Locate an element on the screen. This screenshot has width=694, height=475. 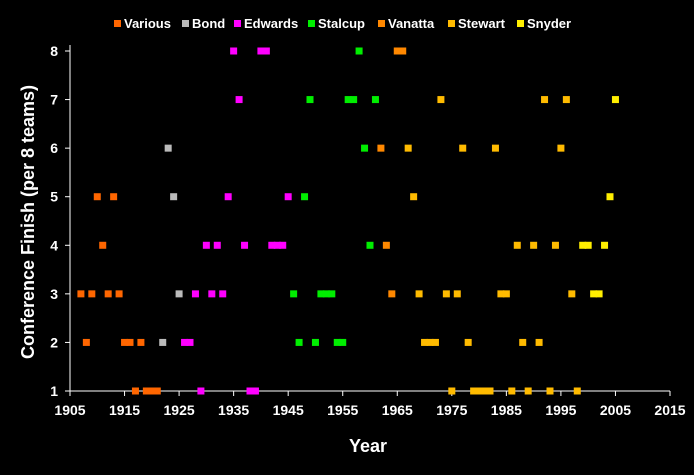
legend-item-stewart: Stewart is located at coordinates (477, 23).